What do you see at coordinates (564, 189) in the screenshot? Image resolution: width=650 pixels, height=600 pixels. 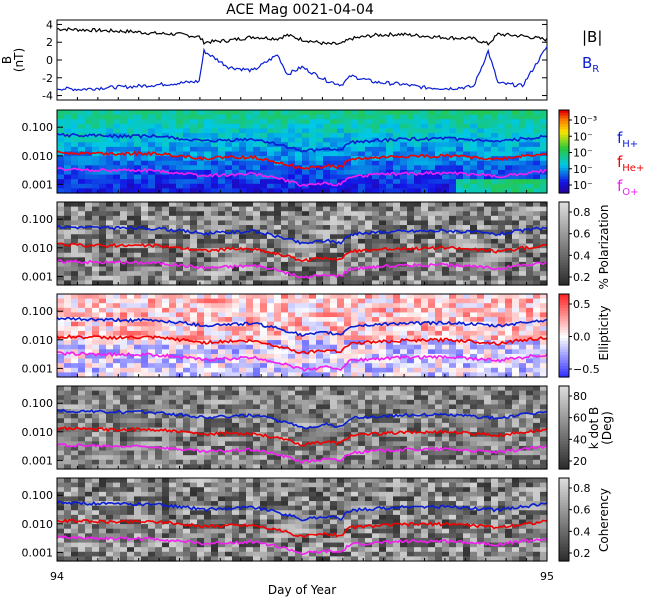 I see `power-spectrum-colorbar-swatch` at bounding box center [564, 189].